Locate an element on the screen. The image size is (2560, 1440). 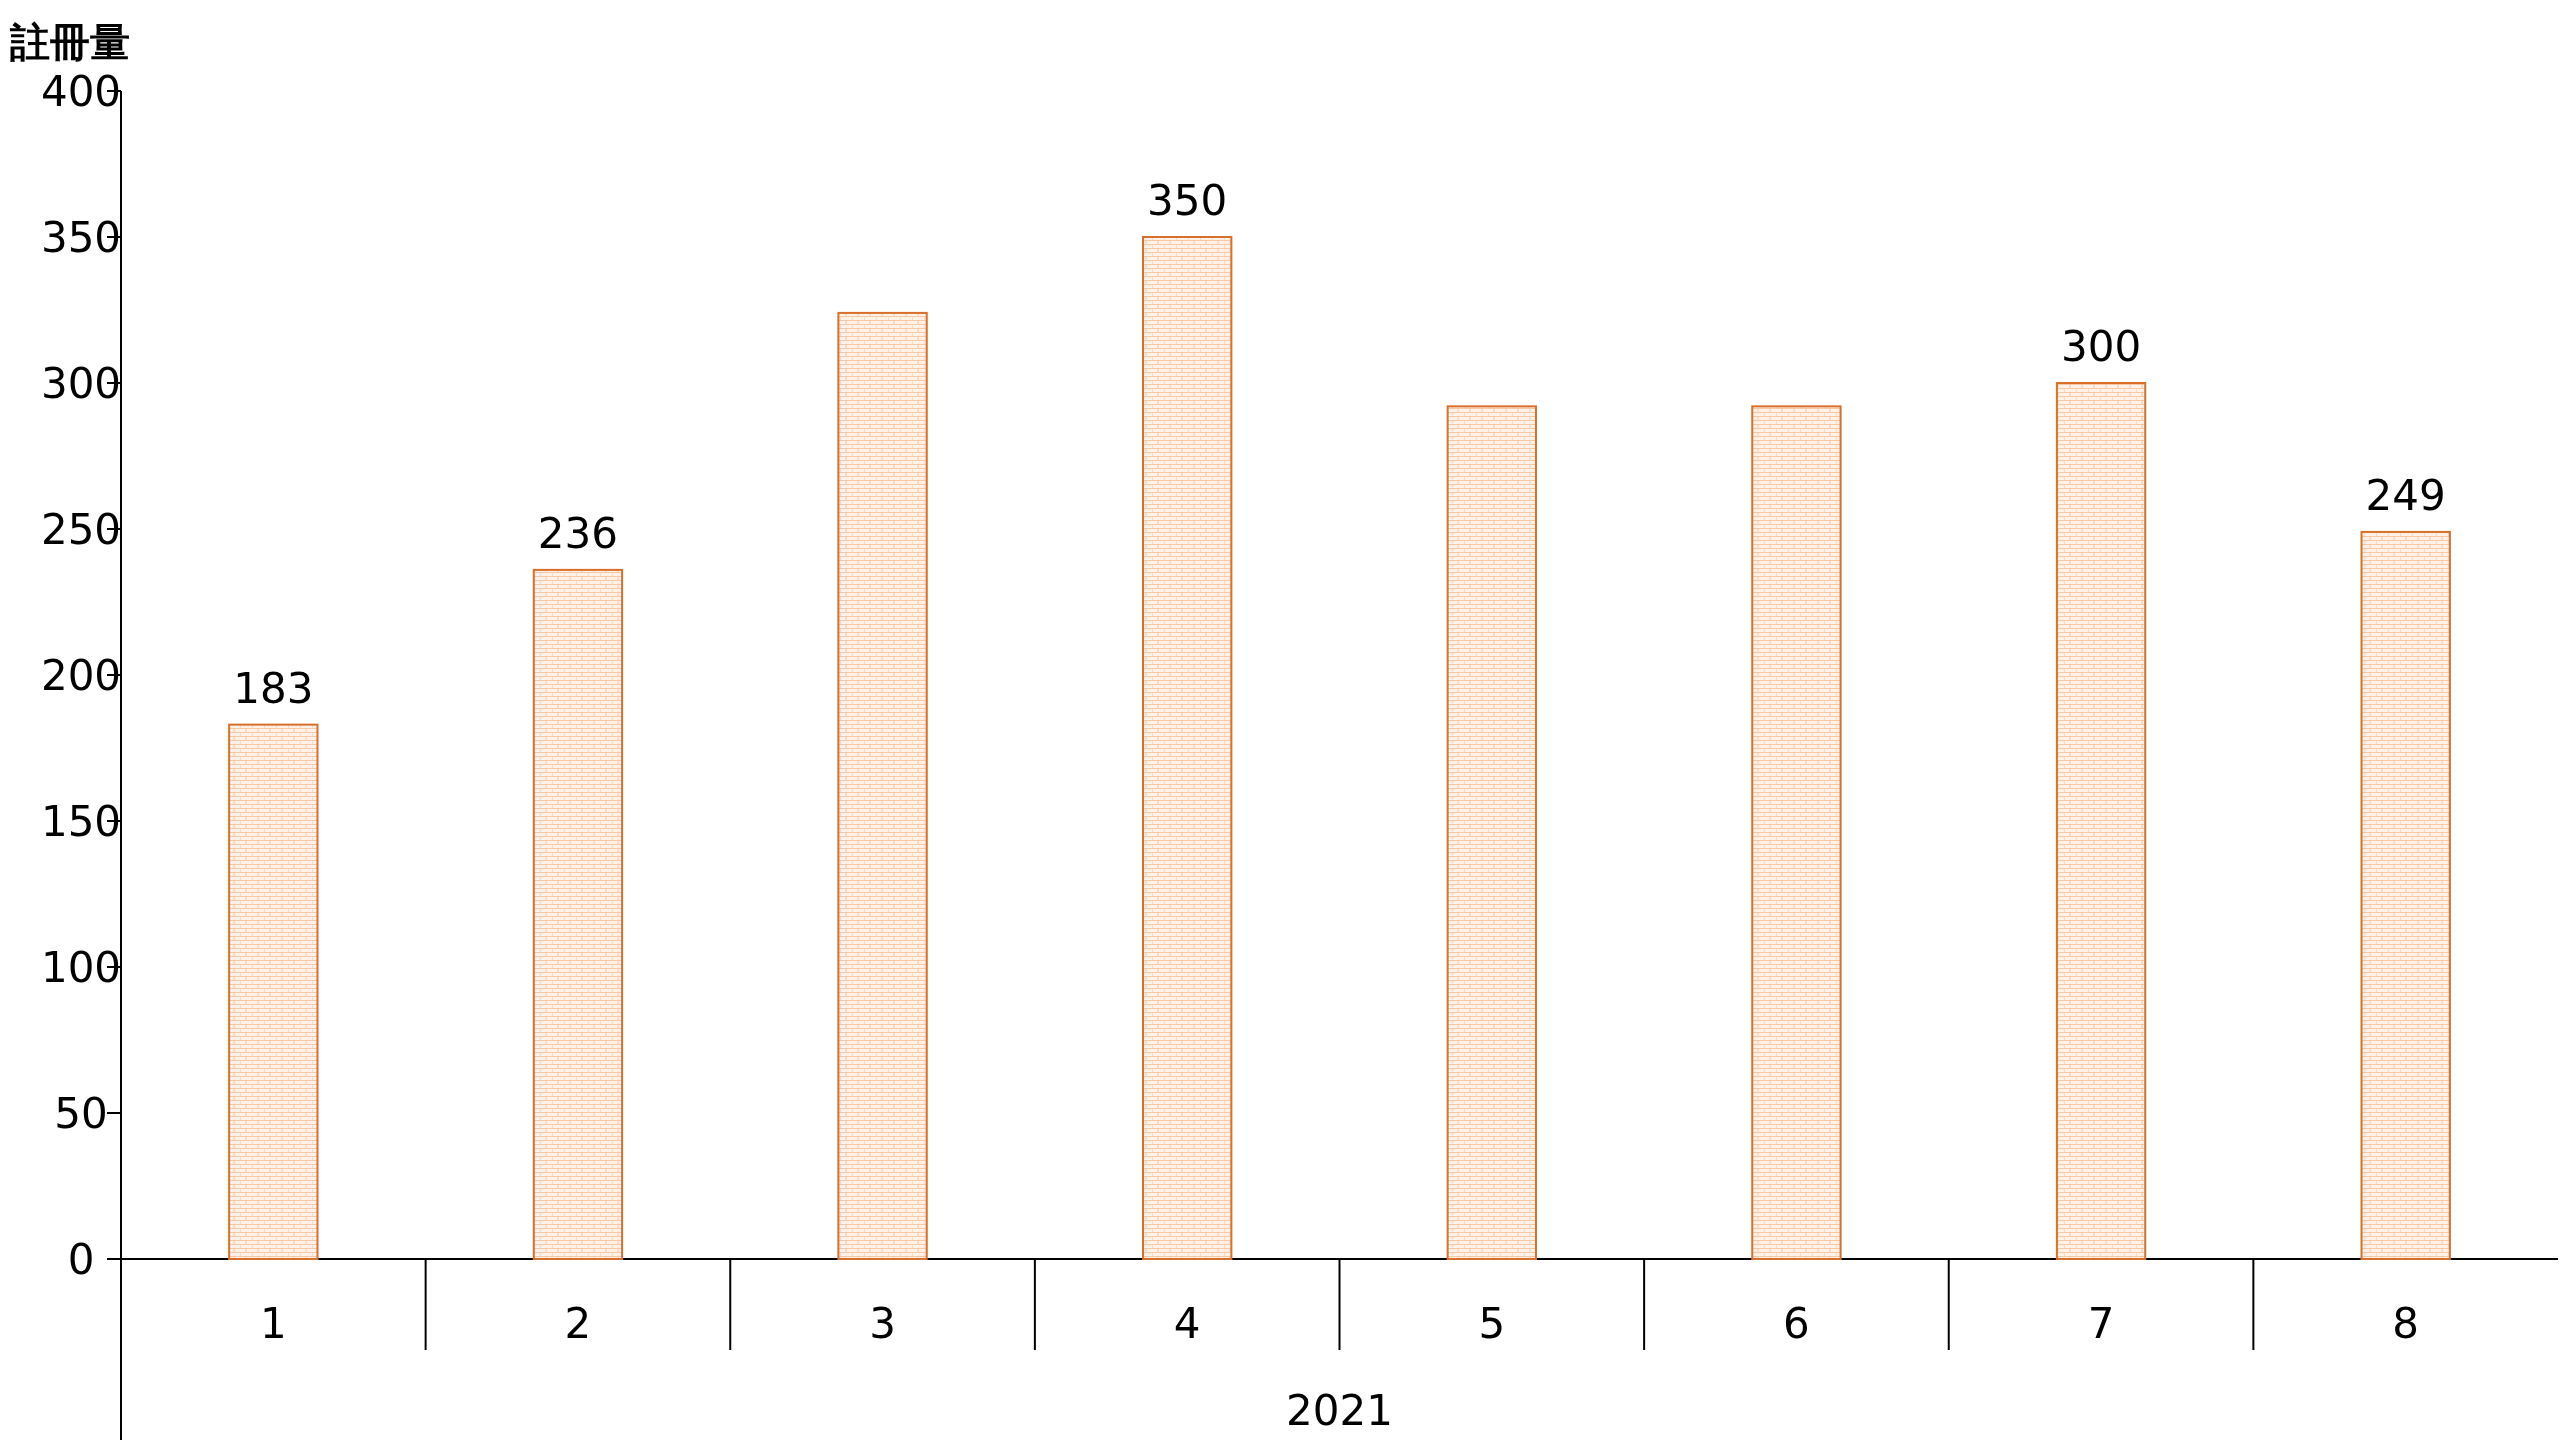
y-tick-label: 0 is located at coordinates (81, 1259).